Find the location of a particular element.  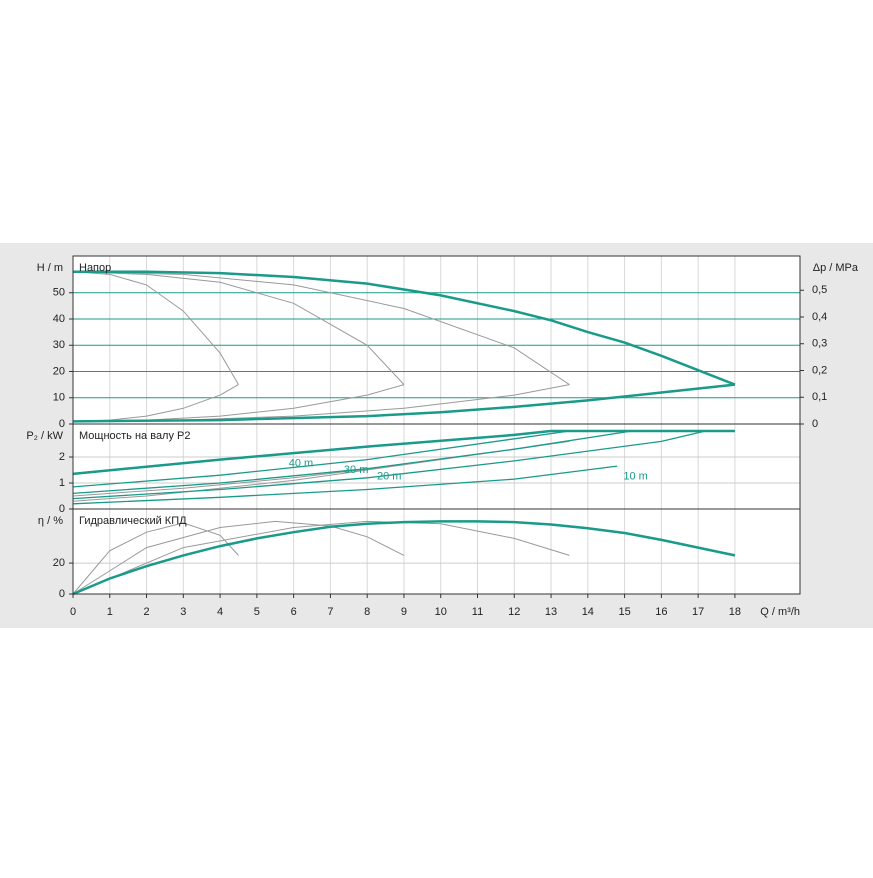

x-tick-label: 13 is located at coordinates (551, 612).